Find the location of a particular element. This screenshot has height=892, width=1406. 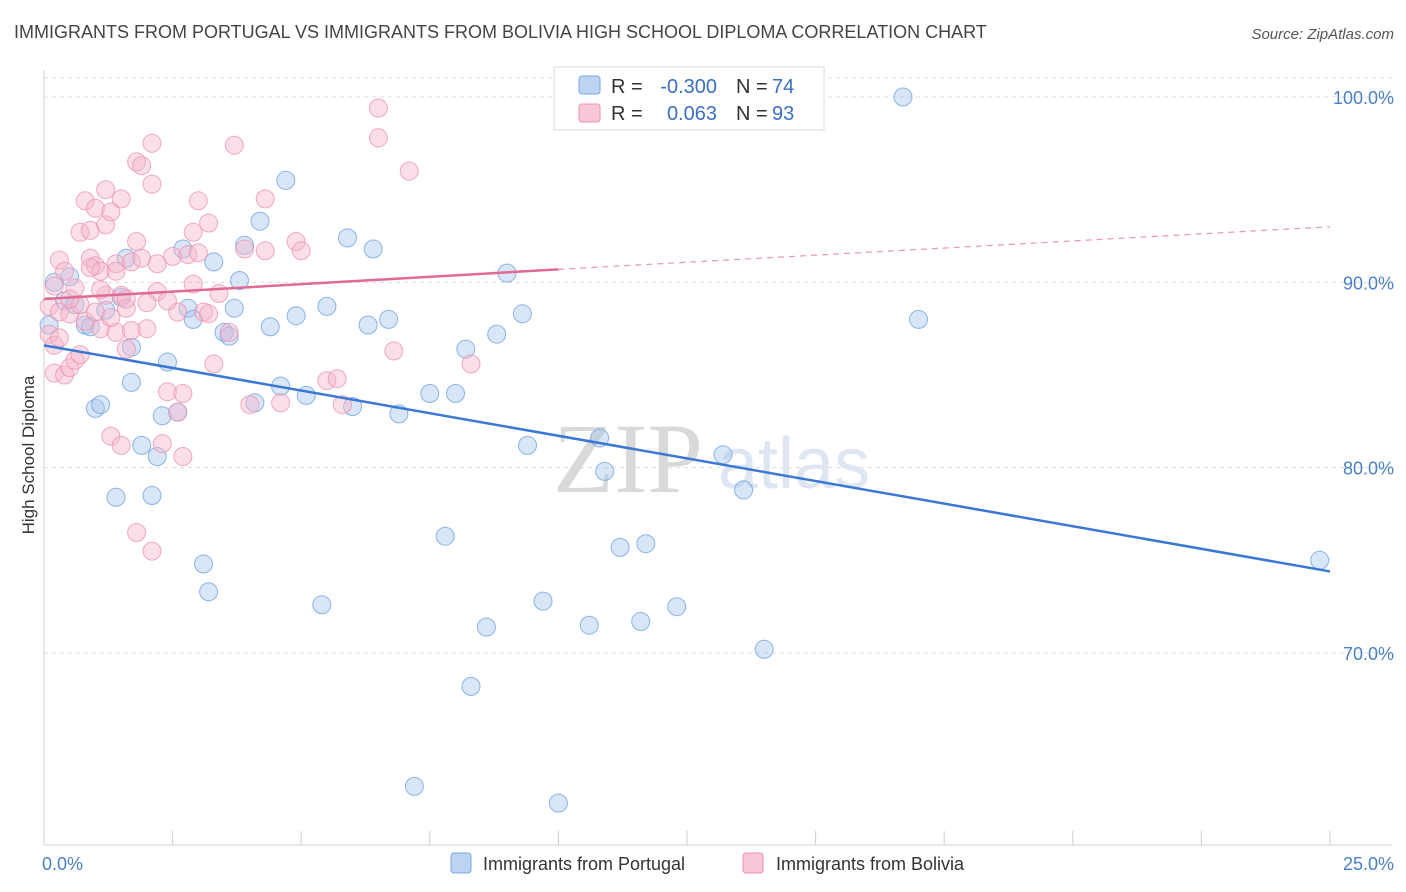

y-tick-label: 80.0% is located at coordinates (1368, 469).